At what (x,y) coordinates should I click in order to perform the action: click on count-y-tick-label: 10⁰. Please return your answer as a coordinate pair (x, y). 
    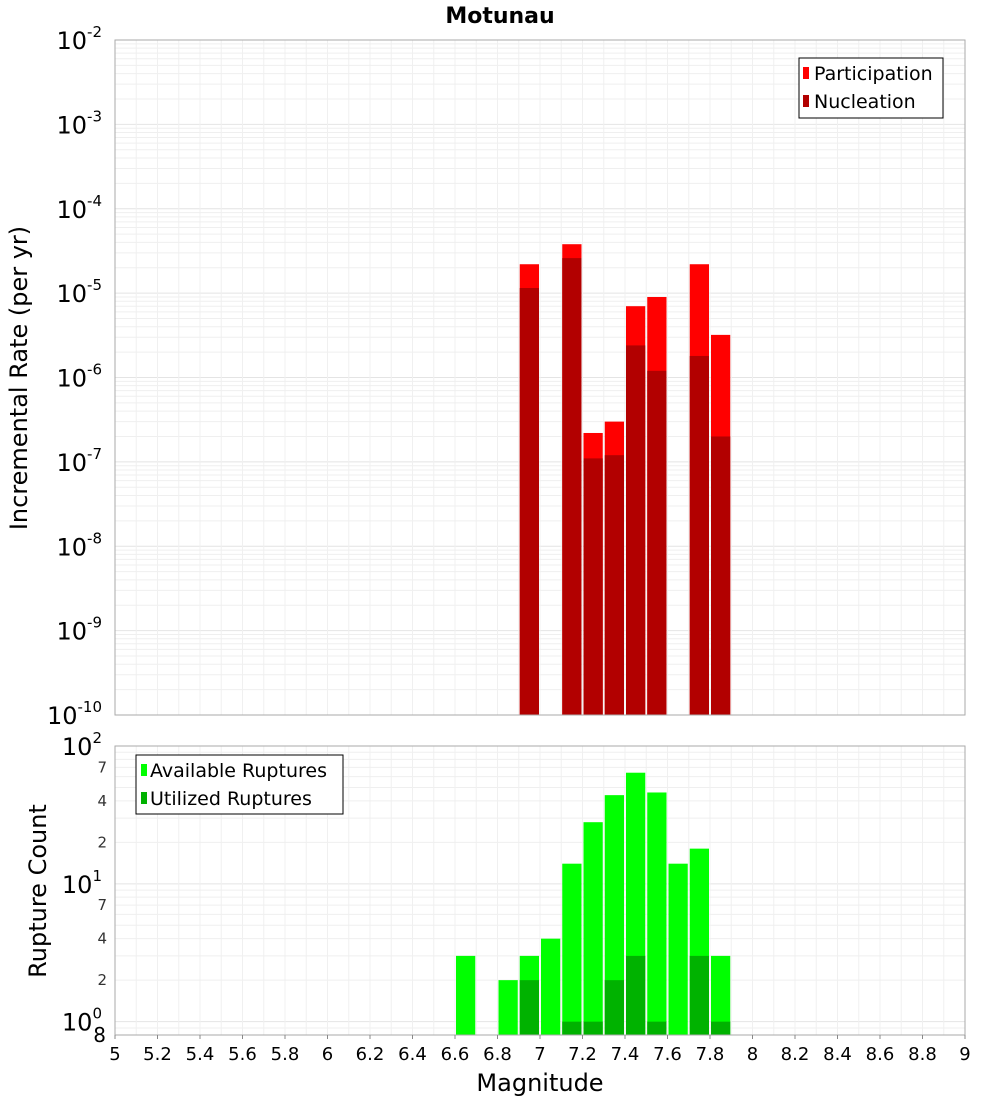
    Looking at the image, I should click on (82, 1021).